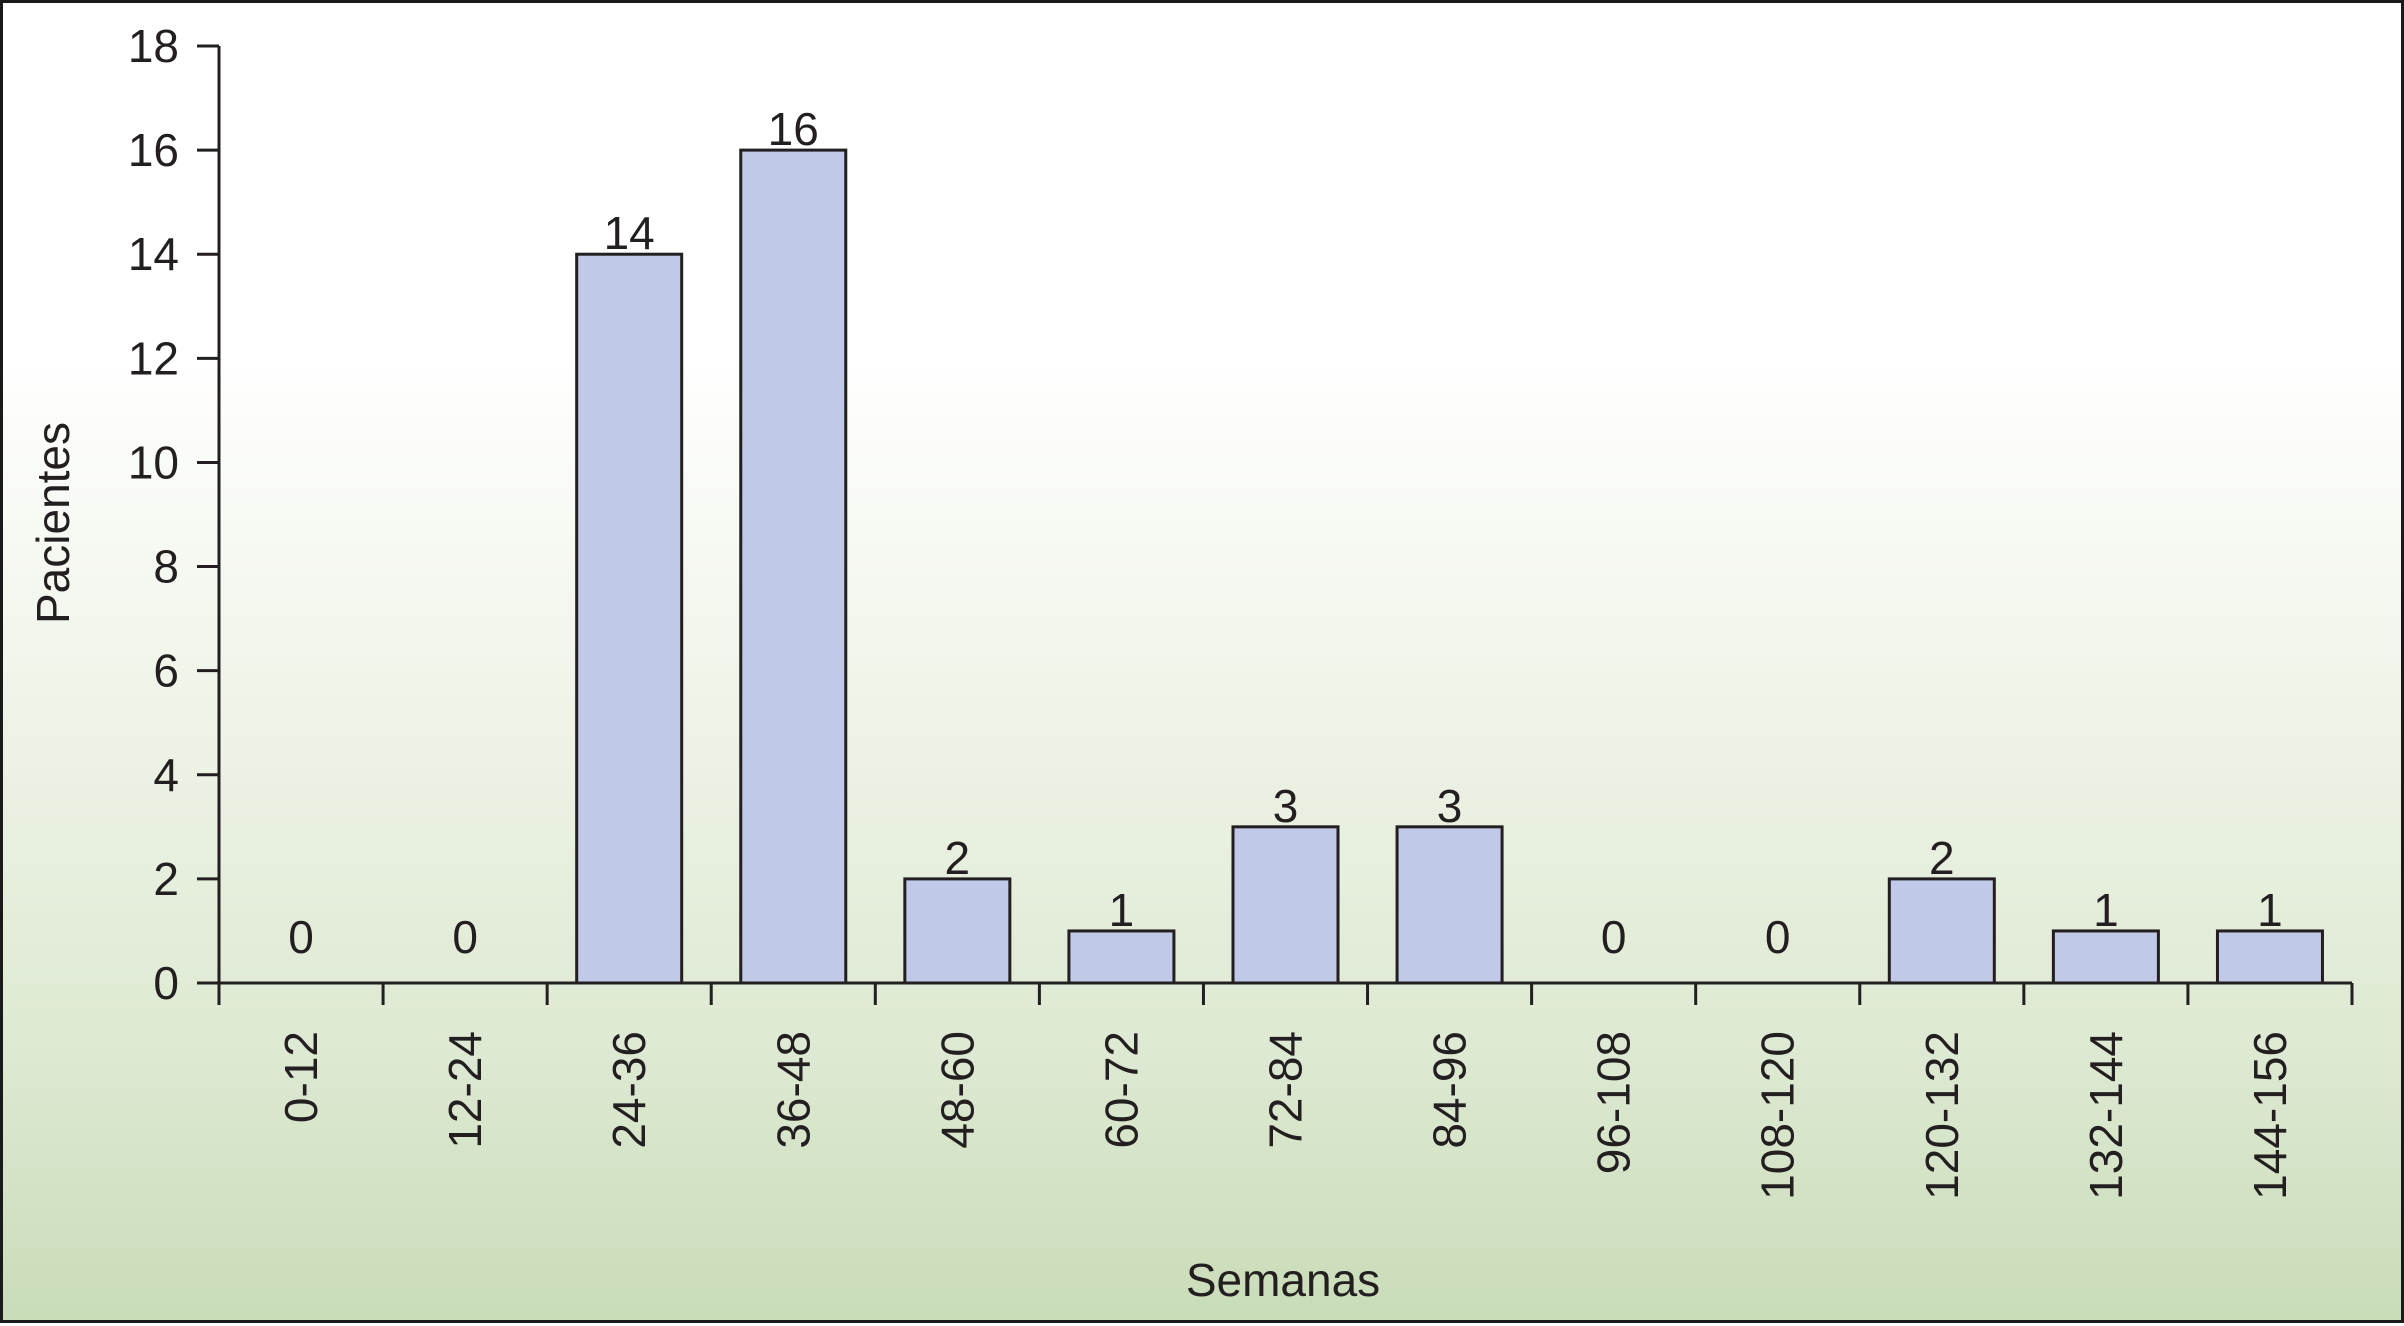 Image resolution: width=2404 pixels, height=1326 pixels. Describe the element at coordinates (1942, 1115) in the screenshot. I see `x-tick-label: 120-132` at that location.